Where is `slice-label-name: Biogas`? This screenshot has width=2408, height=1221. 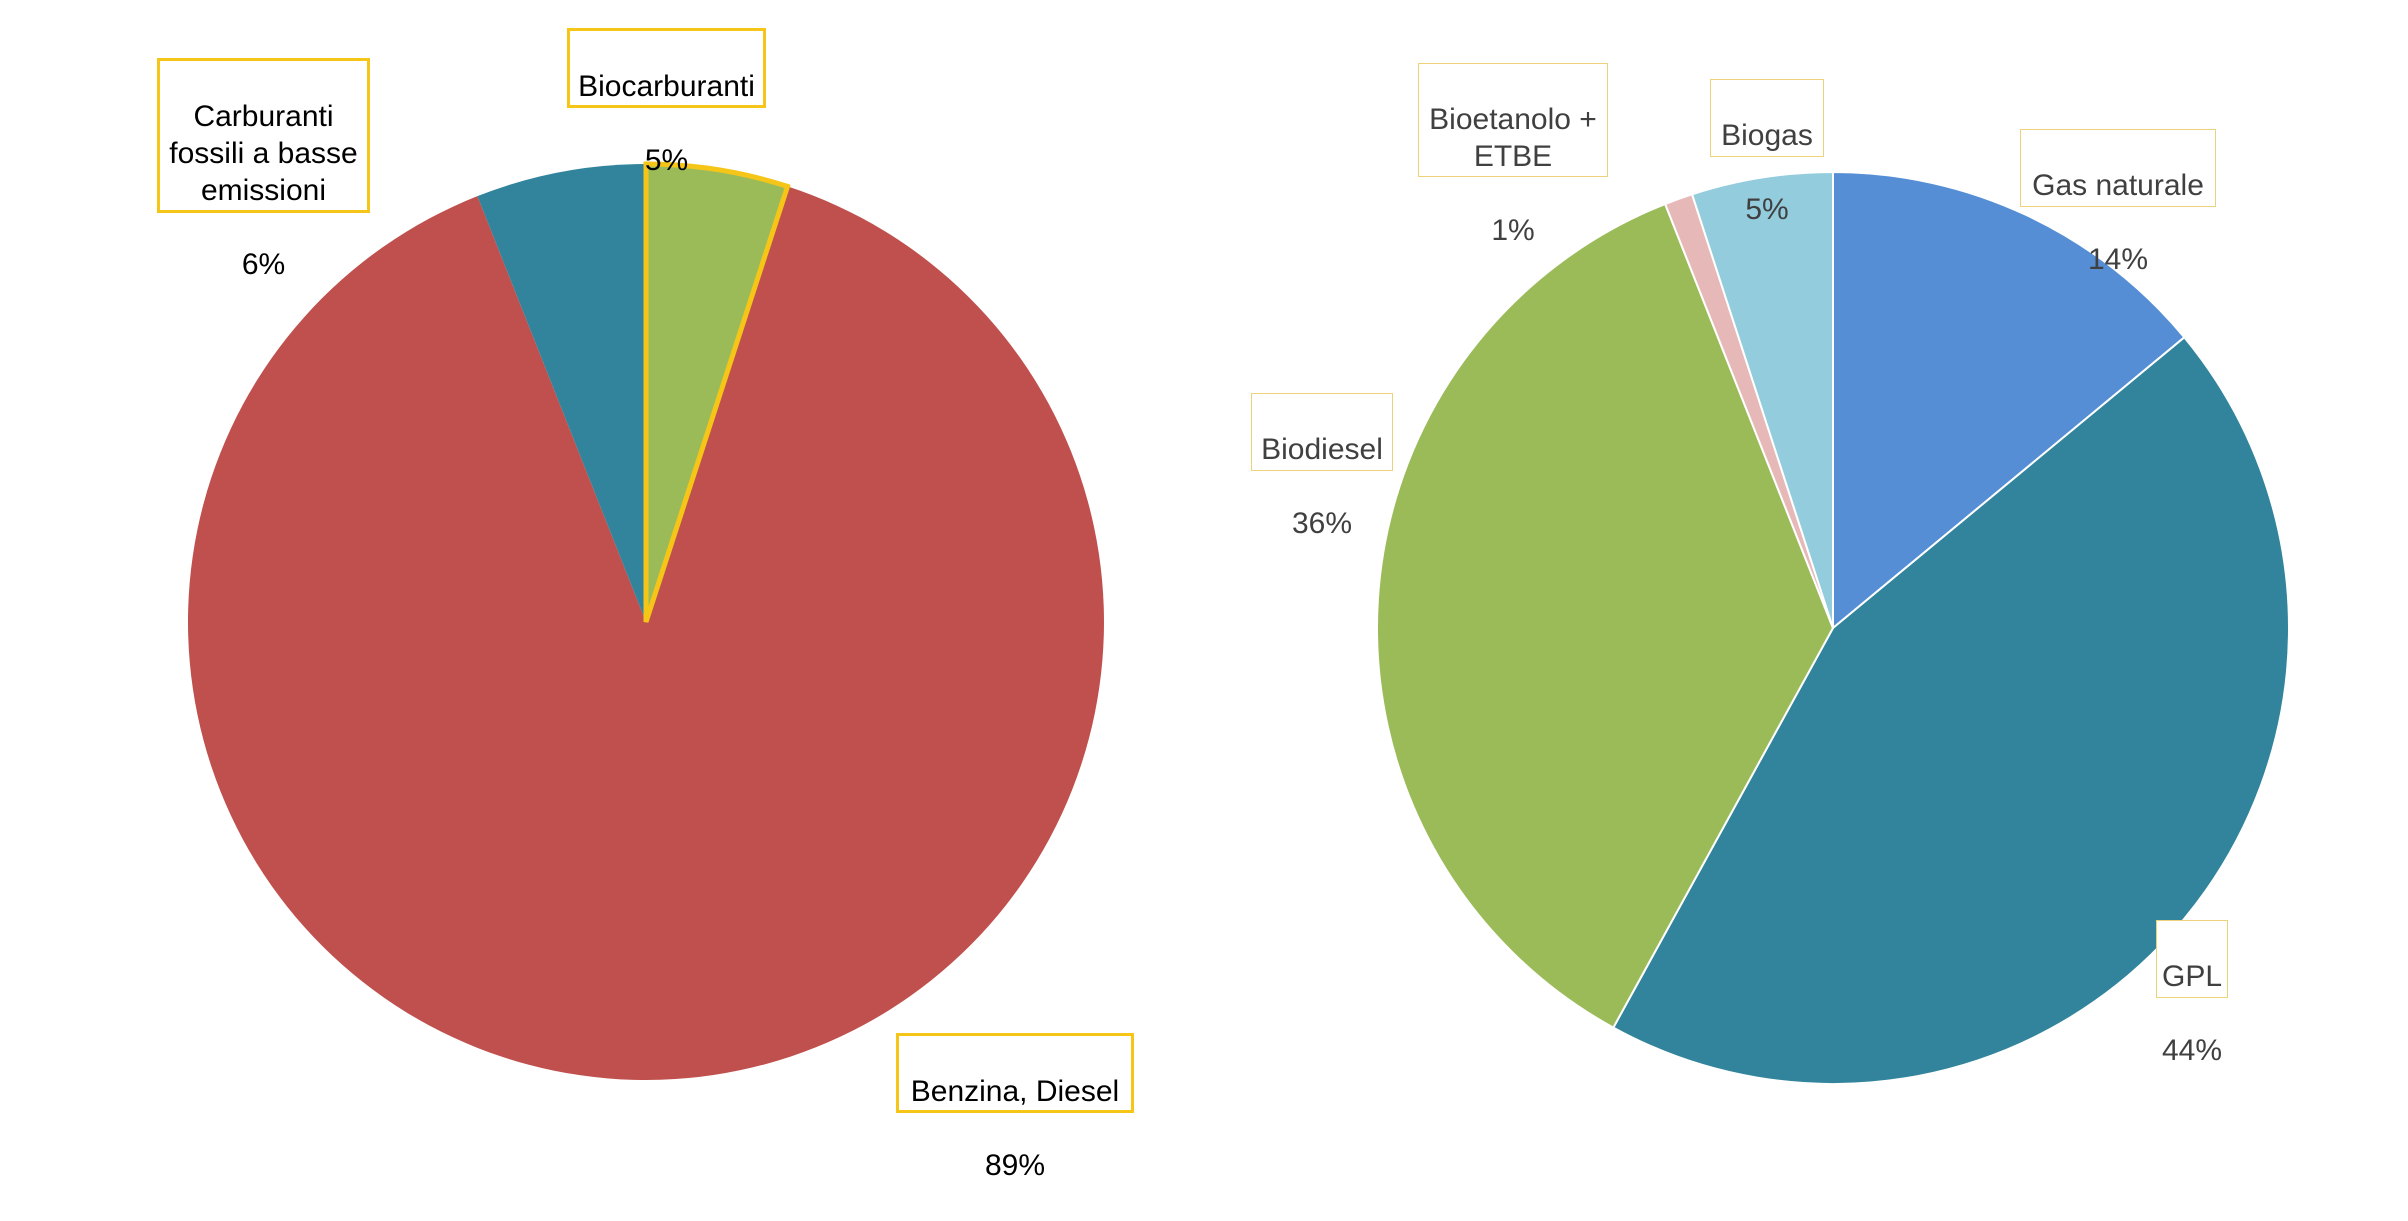 slice-label-name: Biogas is located at coordinates (1767, 135).